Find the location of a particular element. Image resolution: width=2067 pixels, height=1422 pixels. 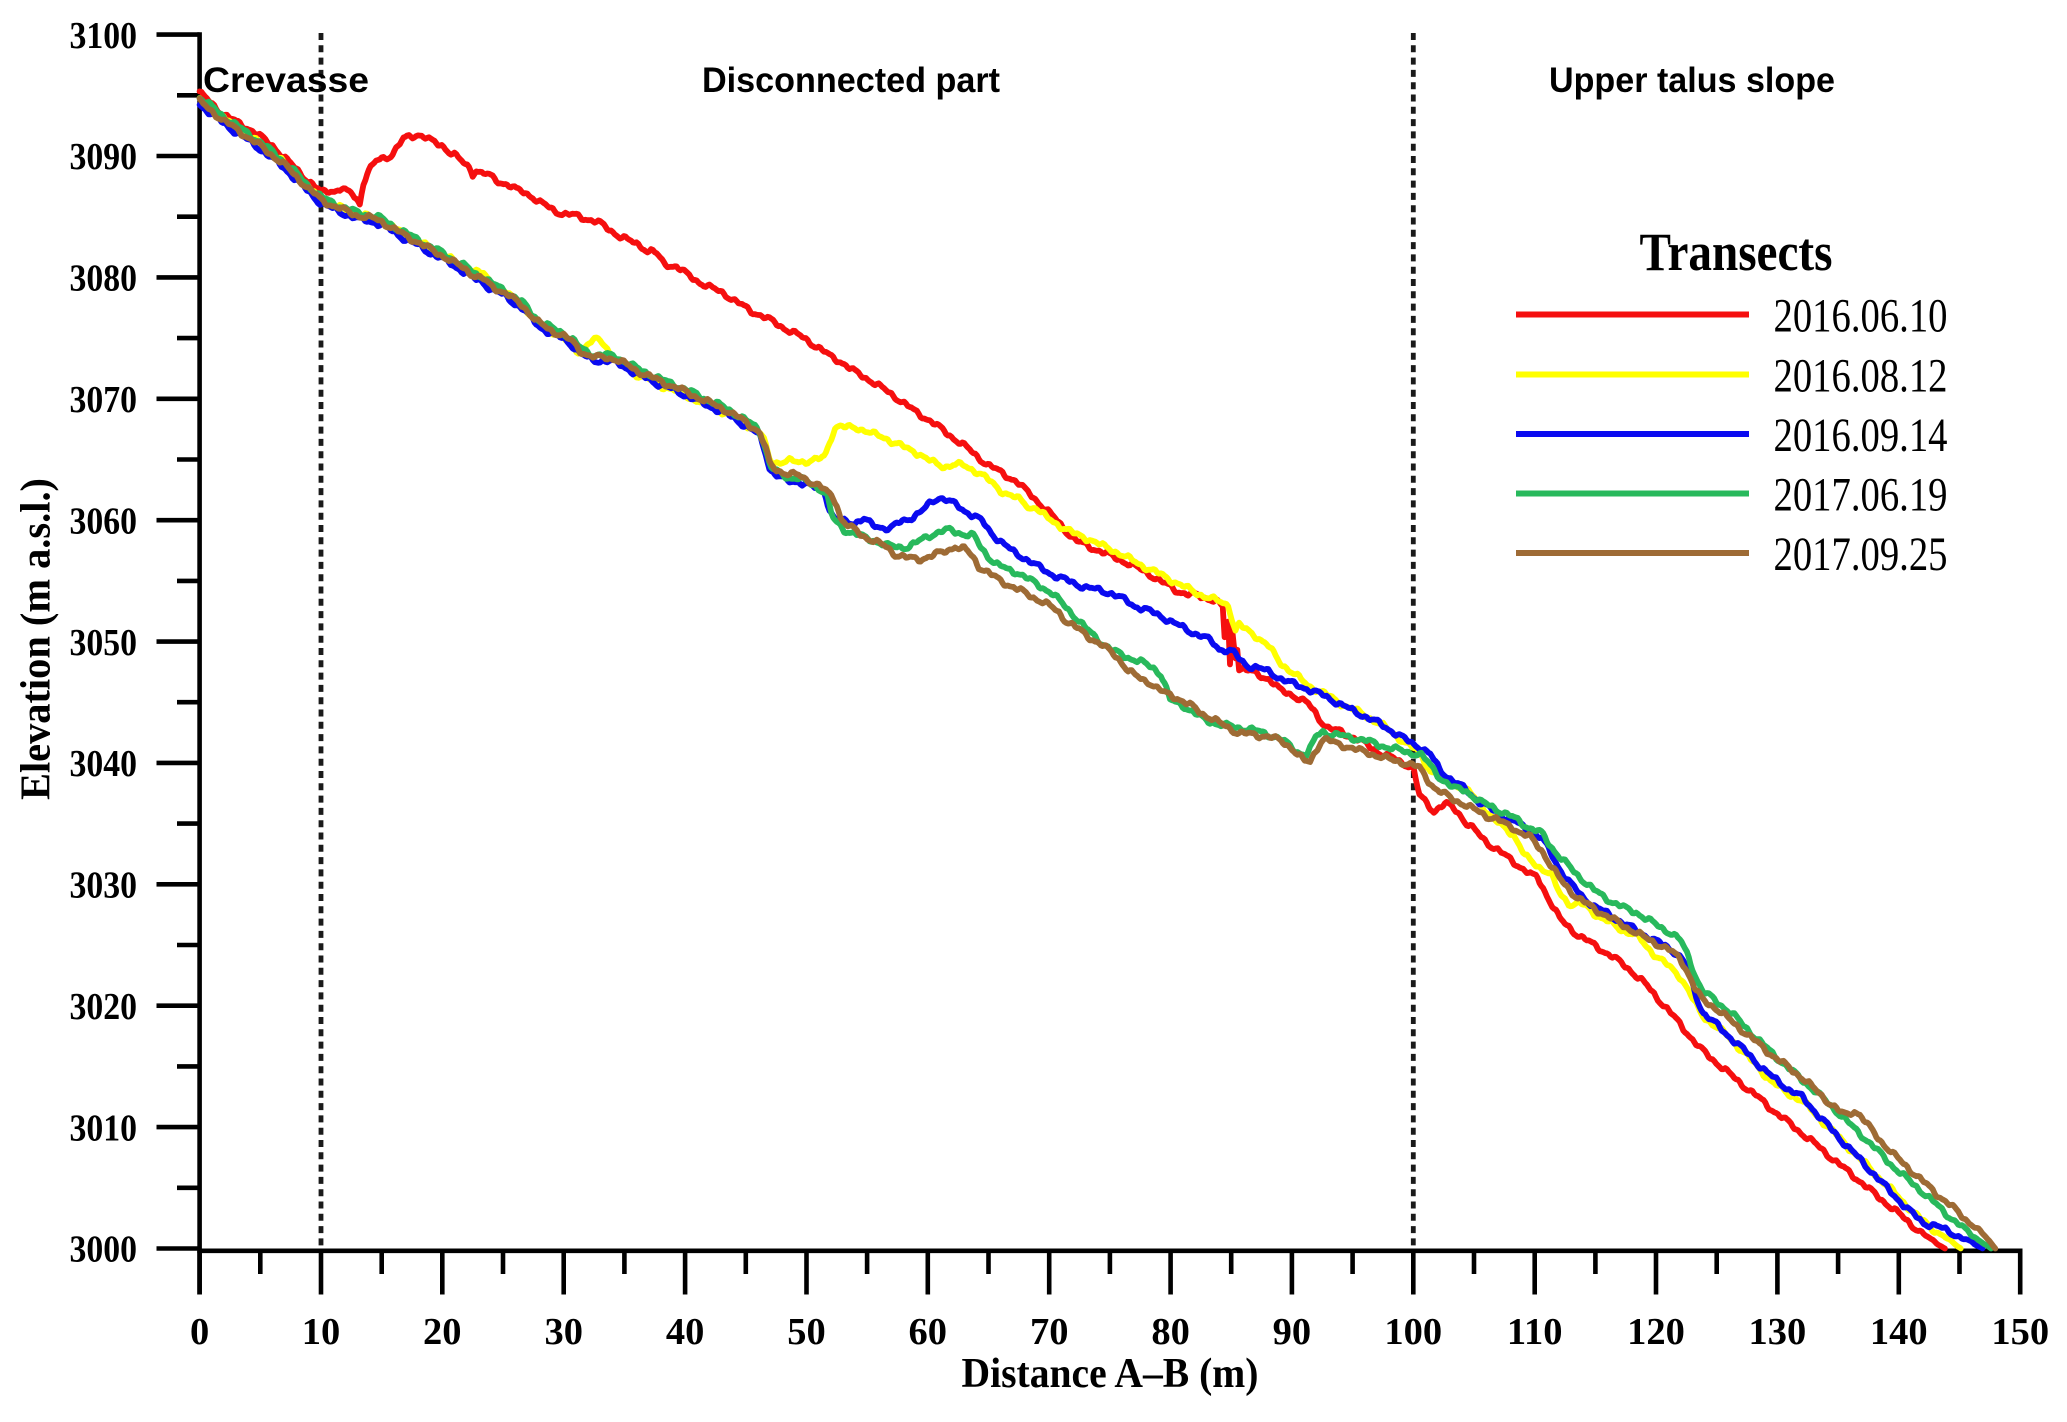

svg-text: Disconnected part is located at coordinates (851, 80).